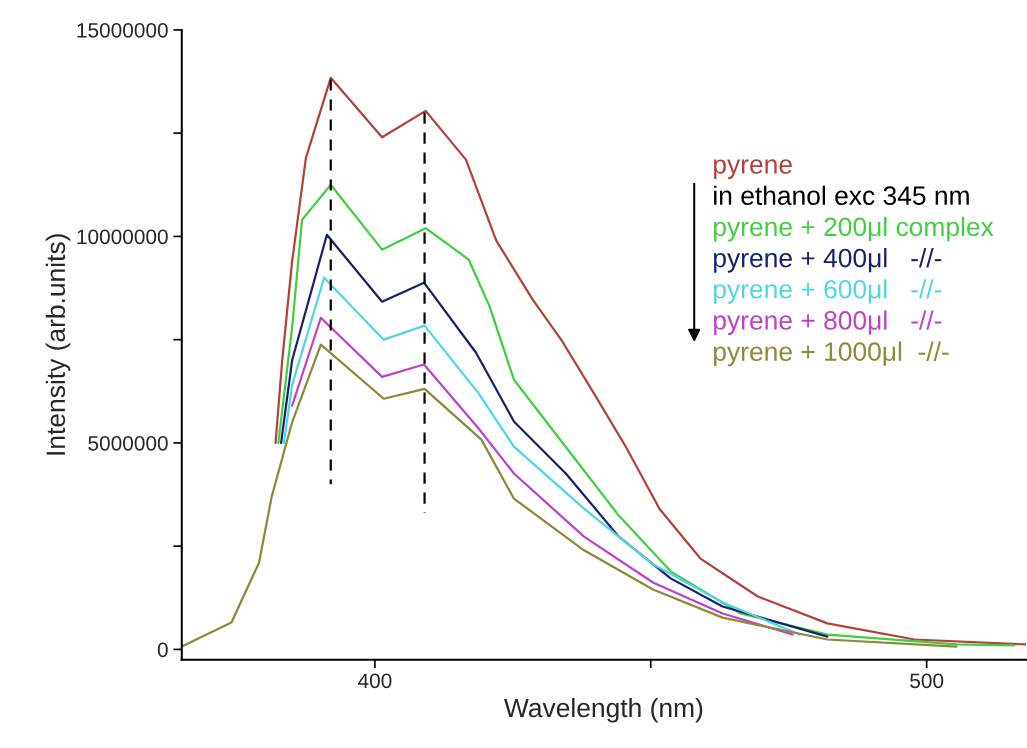 The height and width of the screenshot is (748, 1027). What do you see at coordinates (58, 344) in the screenshot?
I see `y-axis-title: Intensity (arb.units)` at bounding box center [58, 344].